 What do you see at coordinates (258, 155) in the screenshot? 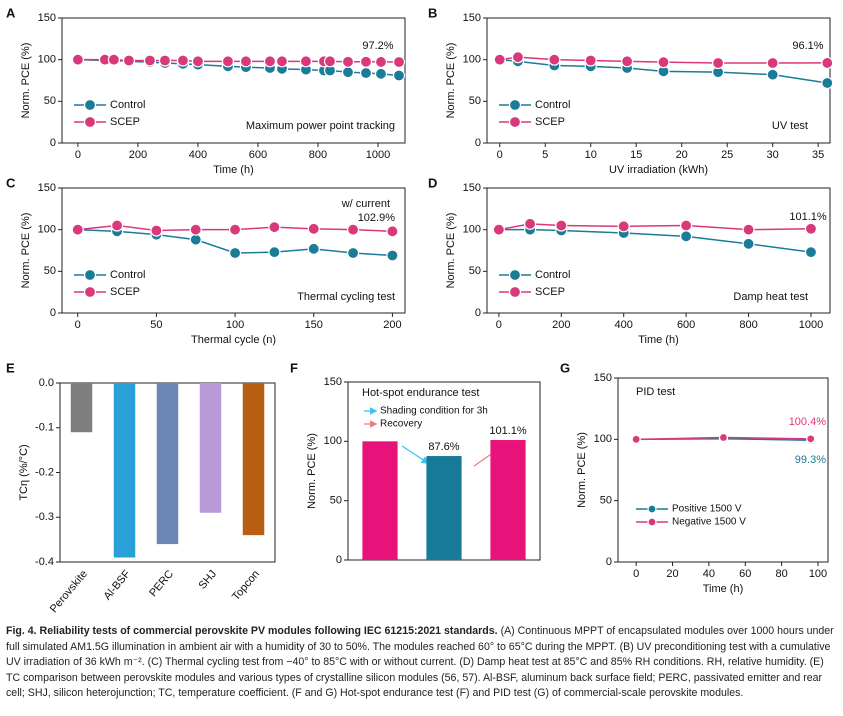
I see `x-tick-label: 600` at bounding box center [258, 155].